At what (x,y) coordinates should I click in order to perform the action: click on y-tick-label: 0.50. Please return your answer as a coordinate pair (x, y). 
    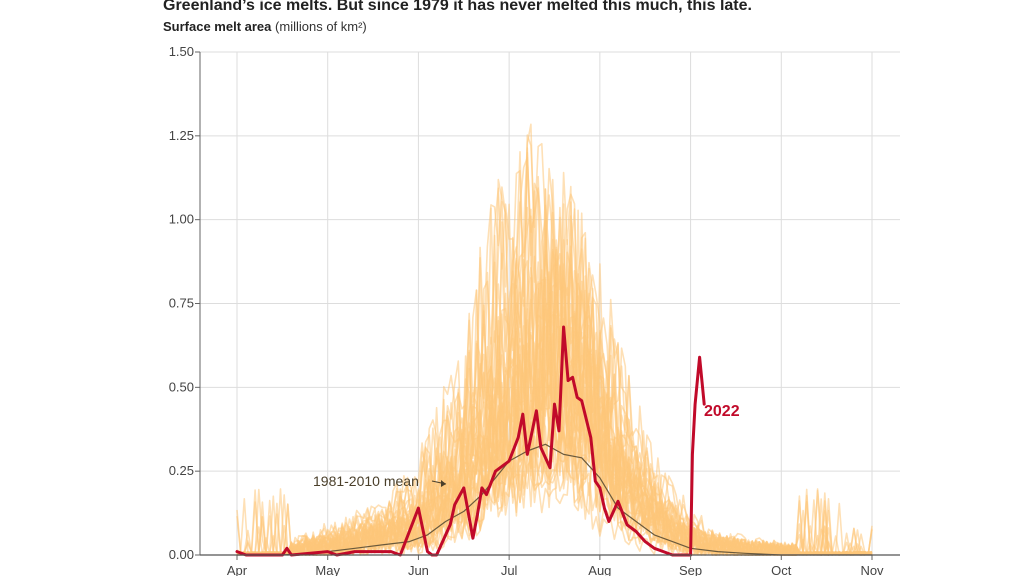
    Looking at the image, I should click on (181, 386).